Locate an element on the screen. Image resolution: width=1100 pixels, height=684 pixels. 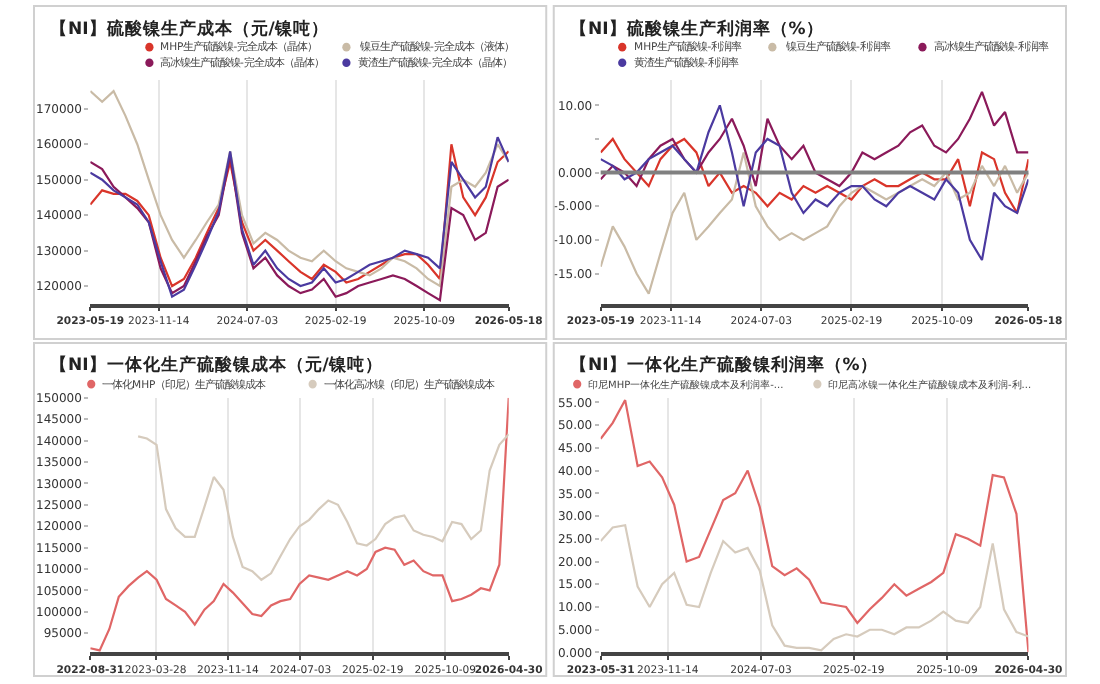
chart-title: 【NI】硫酸镍生产成本（元/镍吨） is located at coordinates (189, 29).